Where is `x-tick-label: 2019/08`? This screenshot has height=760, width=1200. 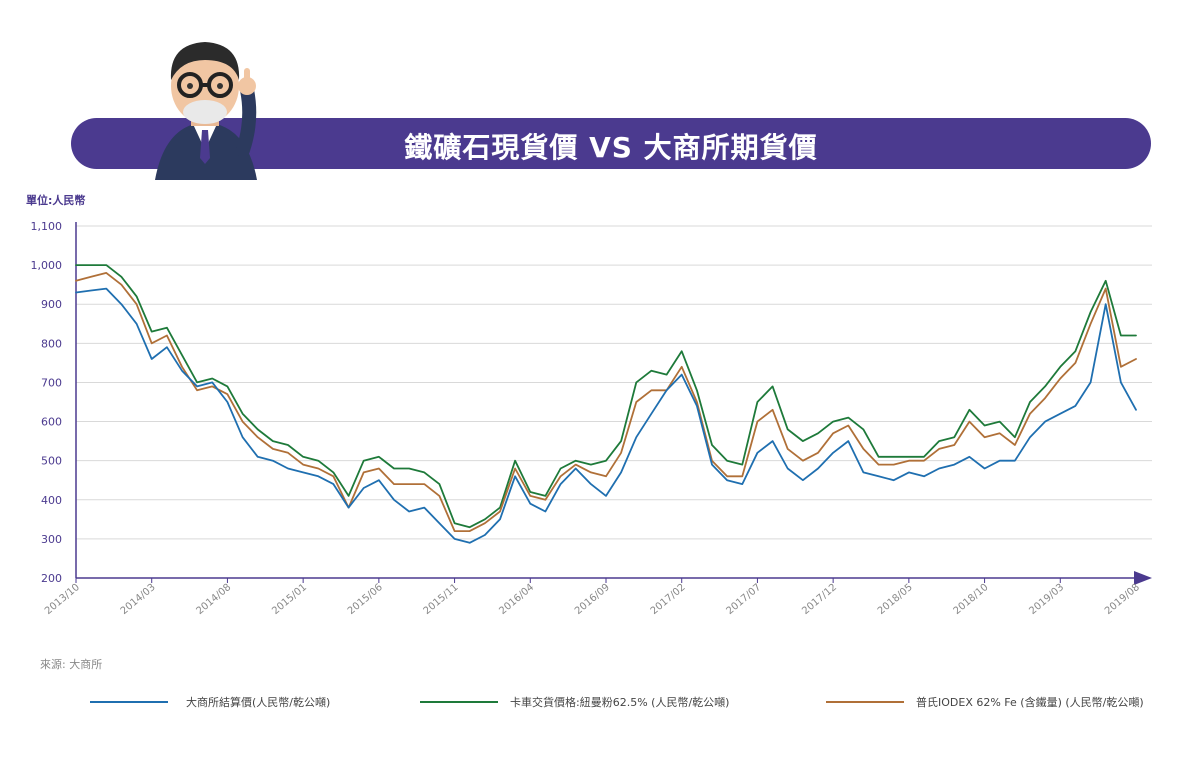 x-tick-label: 2019/08 is located at coordinates (1122, 599).